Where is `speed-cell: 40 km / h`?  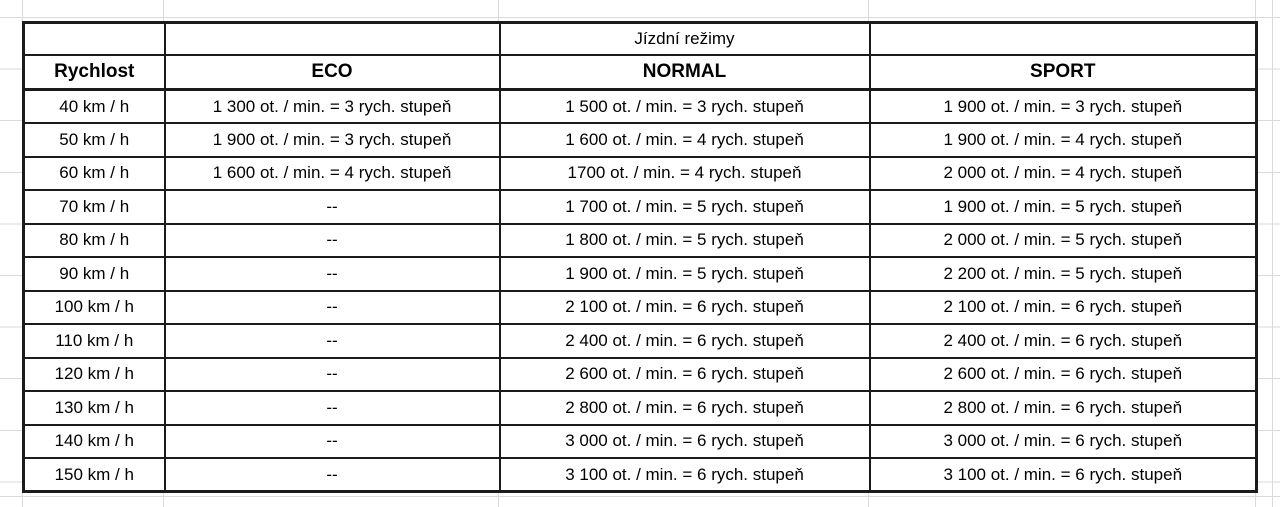 speed-cell: 40 km / h is located at coordinates (94, 106).